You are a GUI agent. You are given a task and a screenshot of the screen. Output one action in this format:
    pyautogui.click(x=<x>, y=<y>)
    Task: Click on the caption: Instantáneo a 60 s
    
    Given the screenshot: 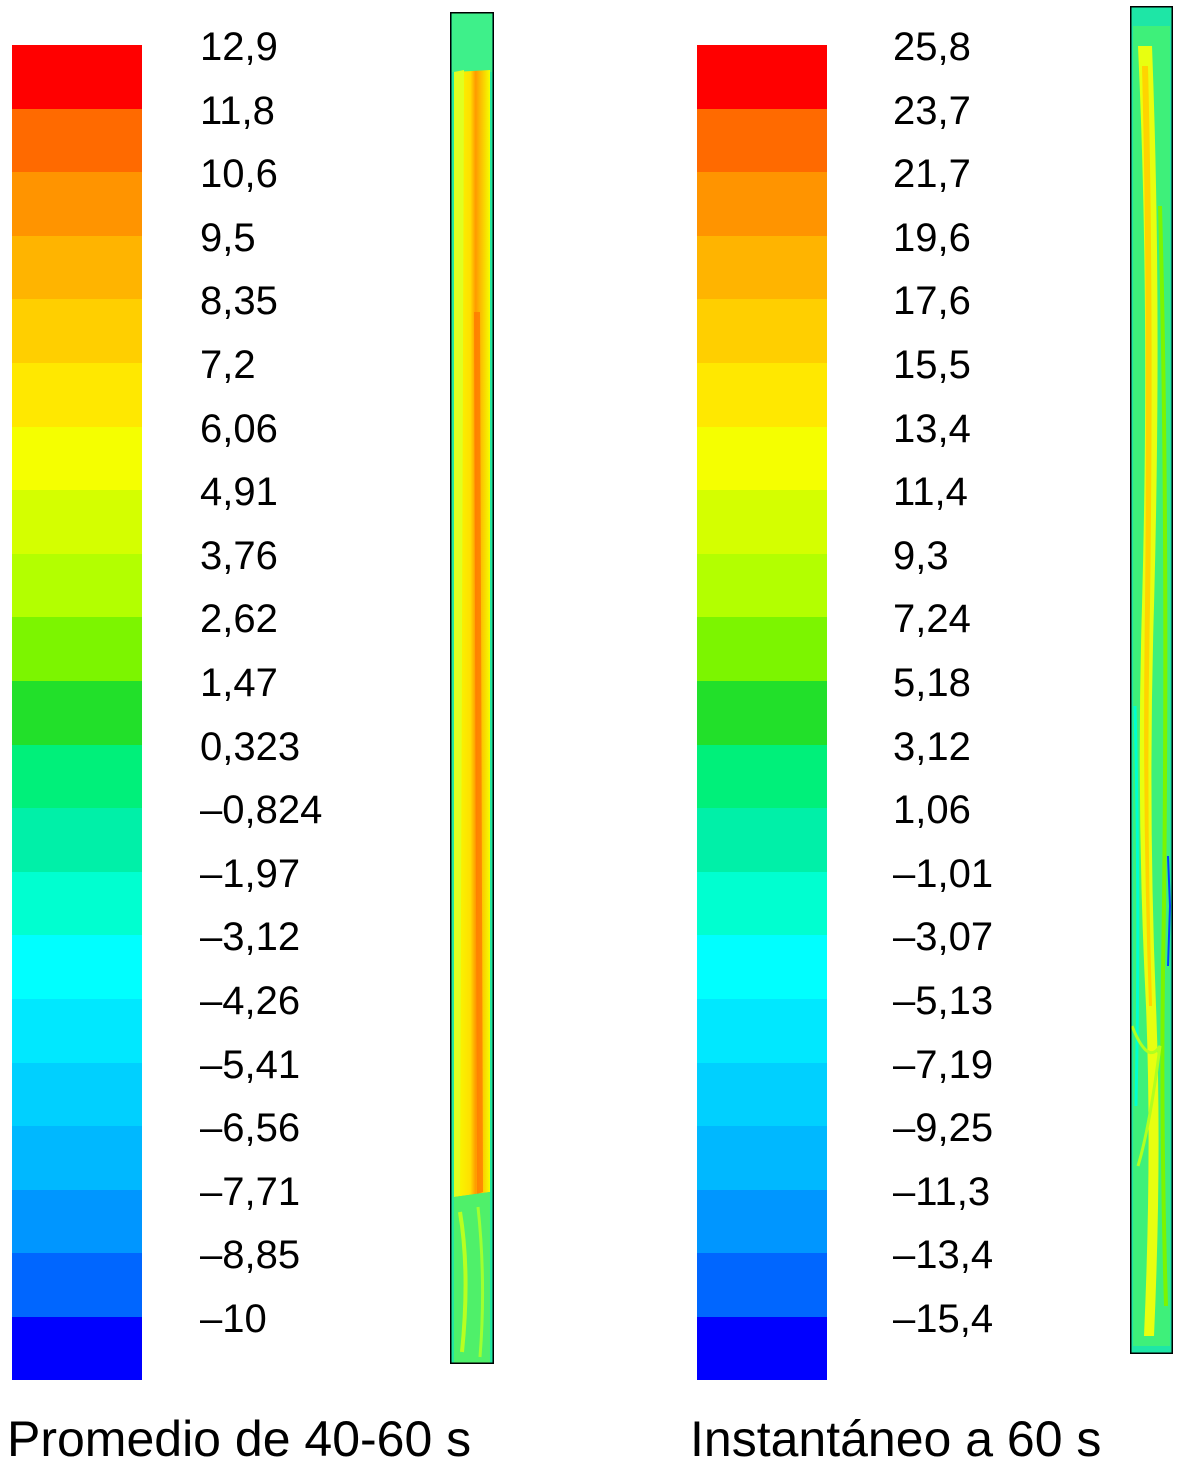 What is the action you would take?
    pyautogui.click(x=896, y=1439)
    